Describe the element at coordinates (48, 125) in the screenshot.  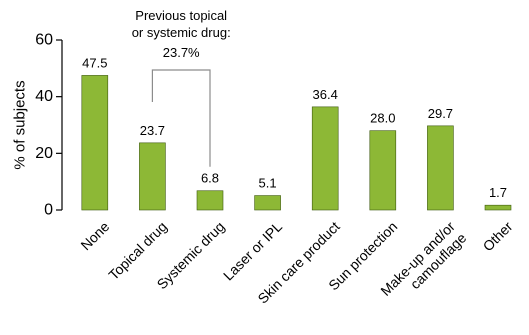
I see `y-axis-ticks: 0 20 40 60` at that location.